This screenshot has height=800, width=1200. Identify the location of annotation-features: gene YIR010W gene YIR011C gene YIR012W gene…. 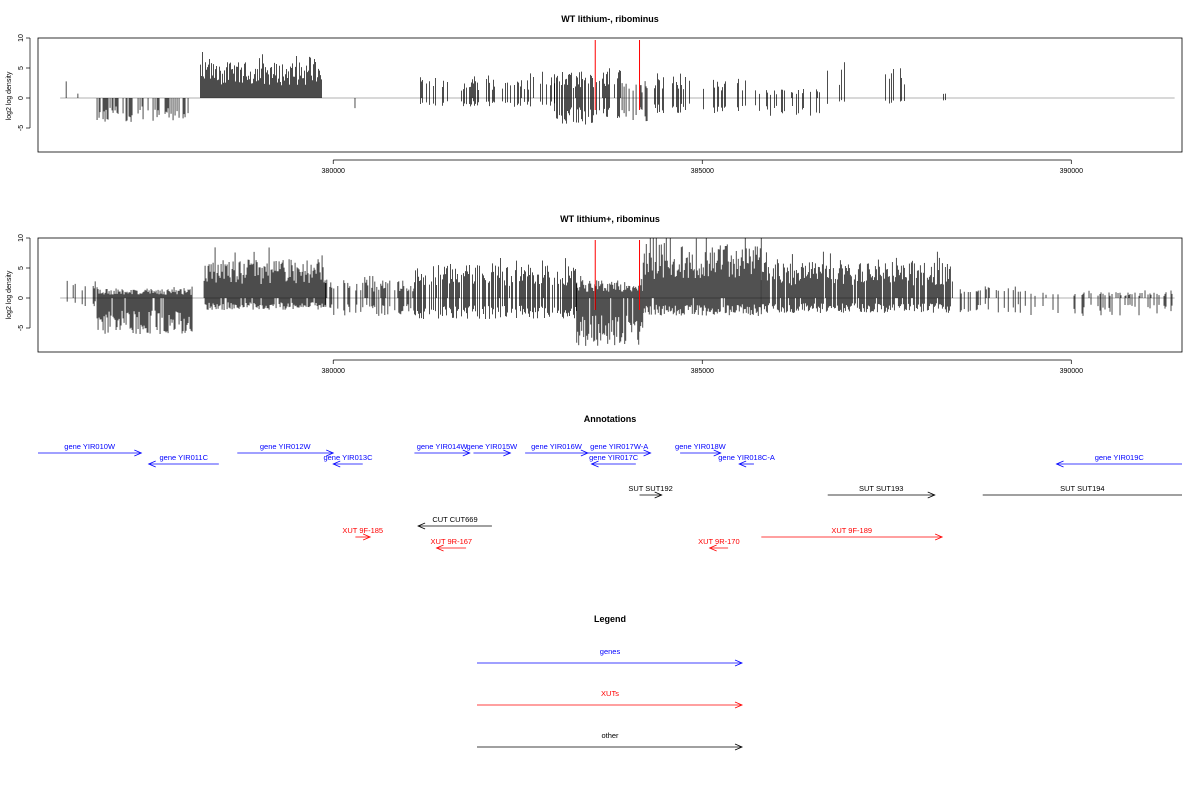
(610, 497).